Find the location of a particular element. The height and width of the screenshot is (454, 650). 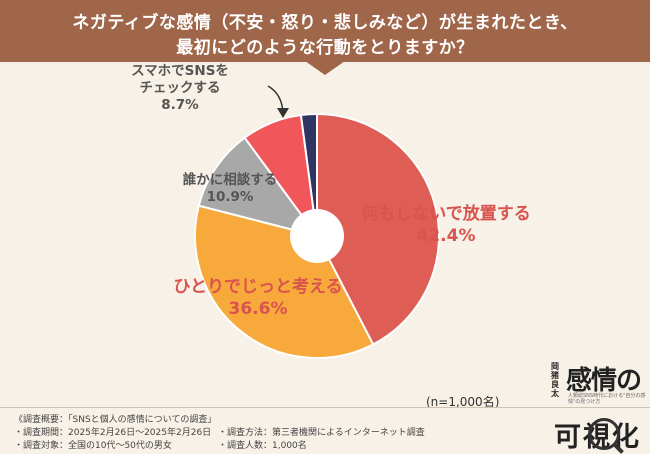

note-period: ・調査期間：2025年2月26日〜2025年2月26日 is located at coordinates (113, 433).